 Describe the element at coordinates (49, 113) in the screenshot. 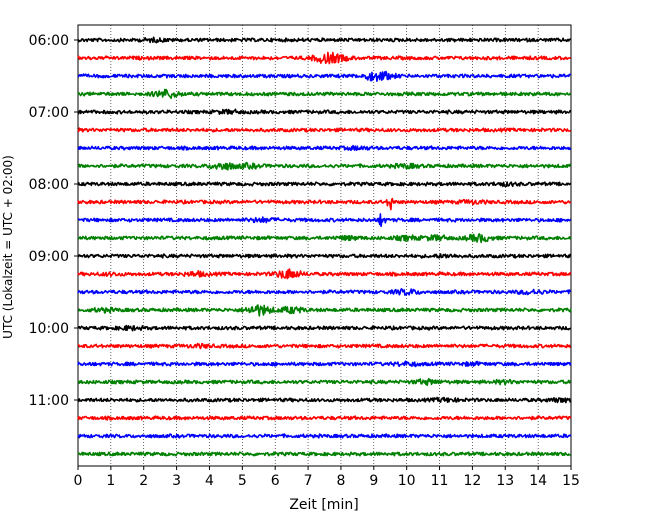

I see `y-tick-label: 07:00` at that location.